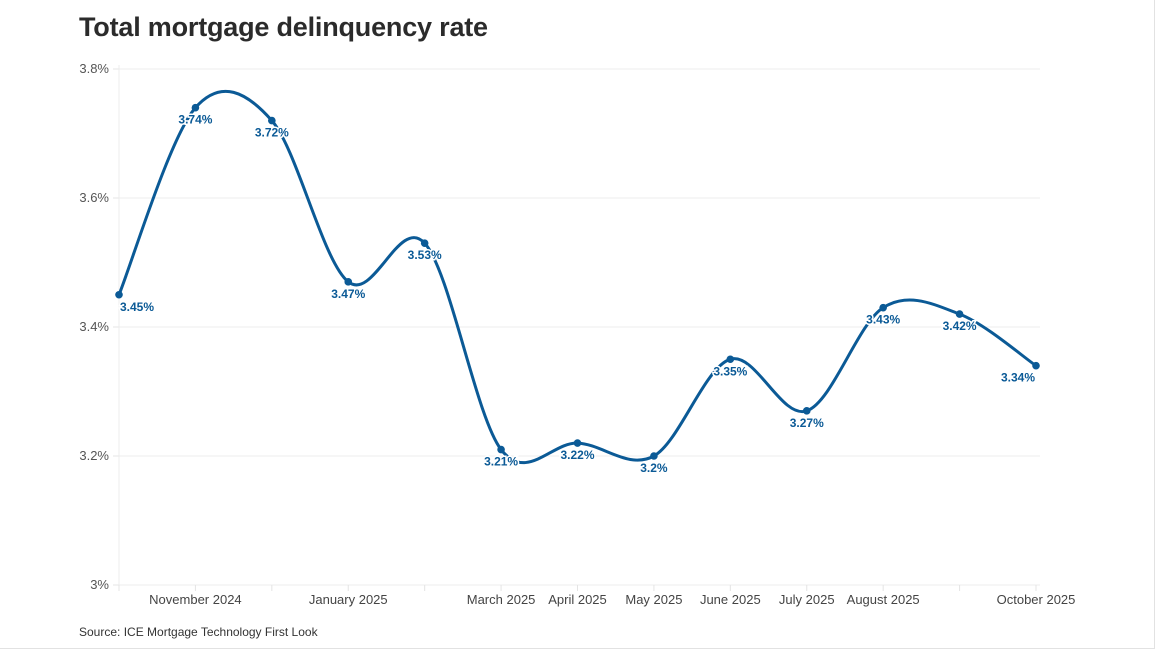 This screenshot has width=1156, height=650. I want to click on x-tick-label: January 2025, so click(348, 599).